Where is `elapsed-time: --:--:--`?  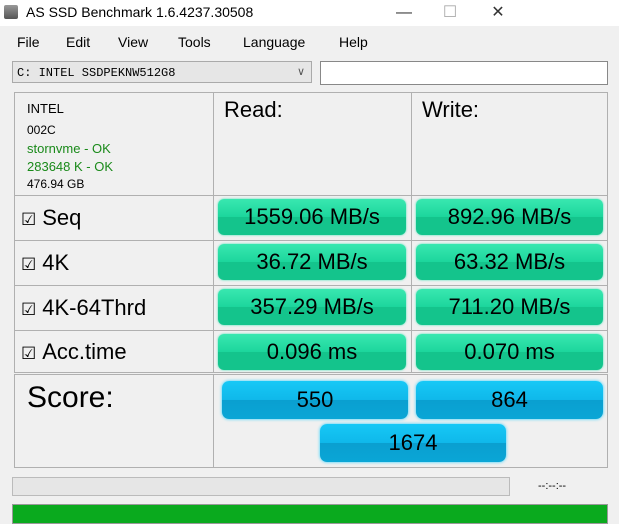 elapsed-time: --:--:-- is located at coordinates (552, 486).